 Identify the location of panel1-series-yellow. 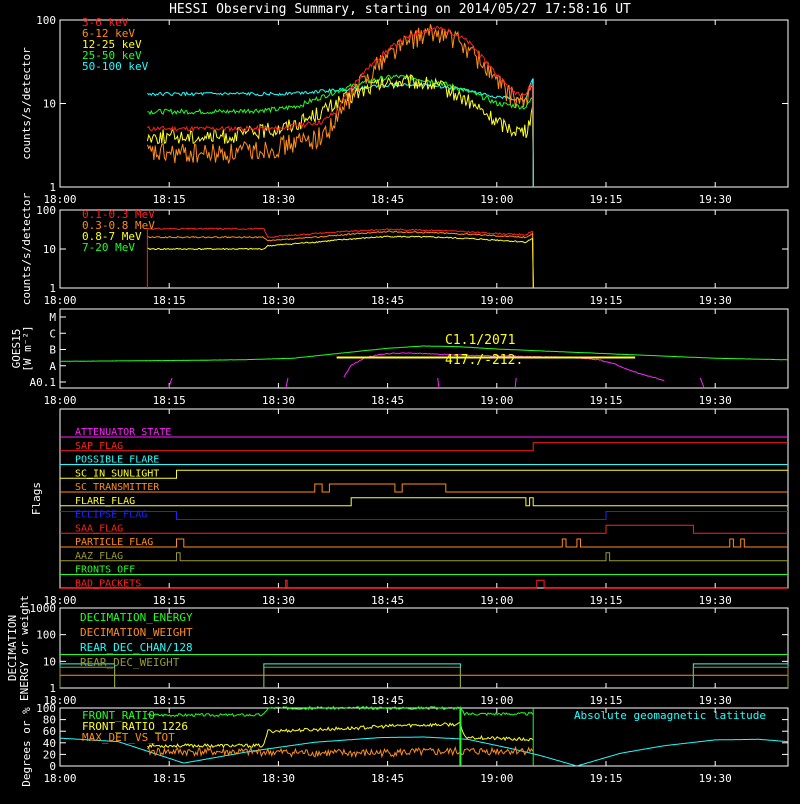
(340, 130).